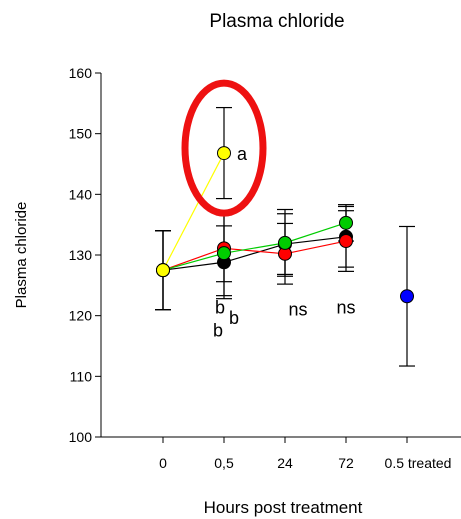  Describe the element at coordinates (81, 376) in the screenshot. I see `y-tick-label: 110` at that location.